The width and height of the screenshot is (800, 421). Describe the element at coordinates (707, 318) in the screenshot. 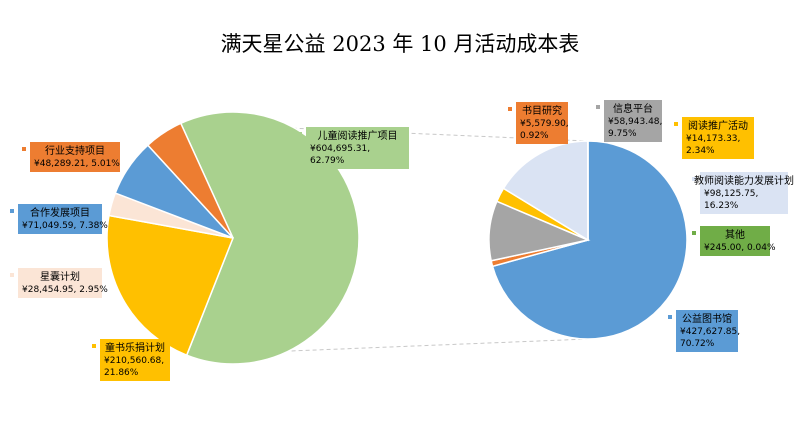

I see `label-name: 公益图书馆` at that location.